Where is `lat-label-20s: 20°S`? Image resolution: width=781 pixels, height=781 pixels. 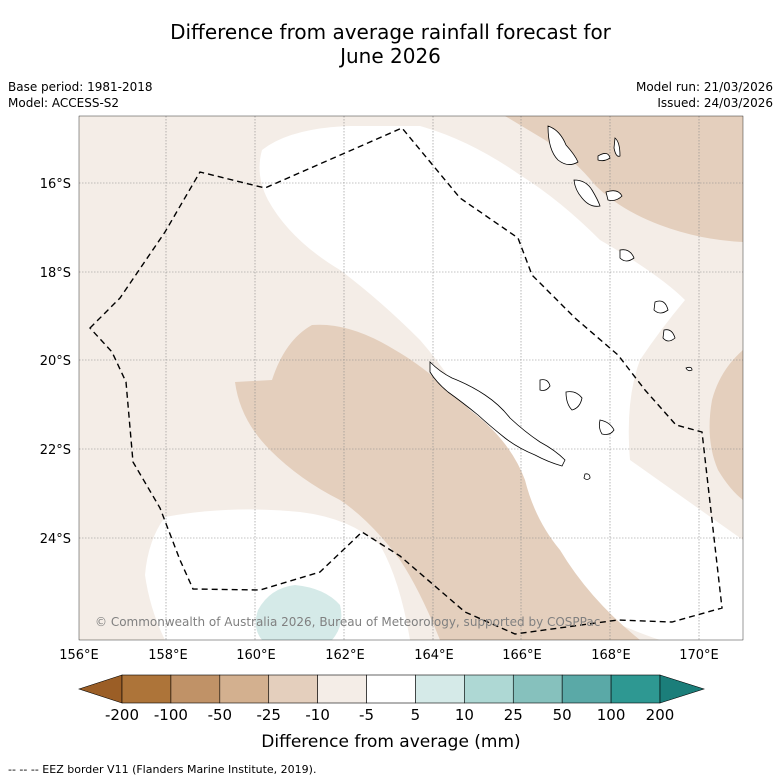
lat-label-20s: 20°S is located at coordinates (55, 361).